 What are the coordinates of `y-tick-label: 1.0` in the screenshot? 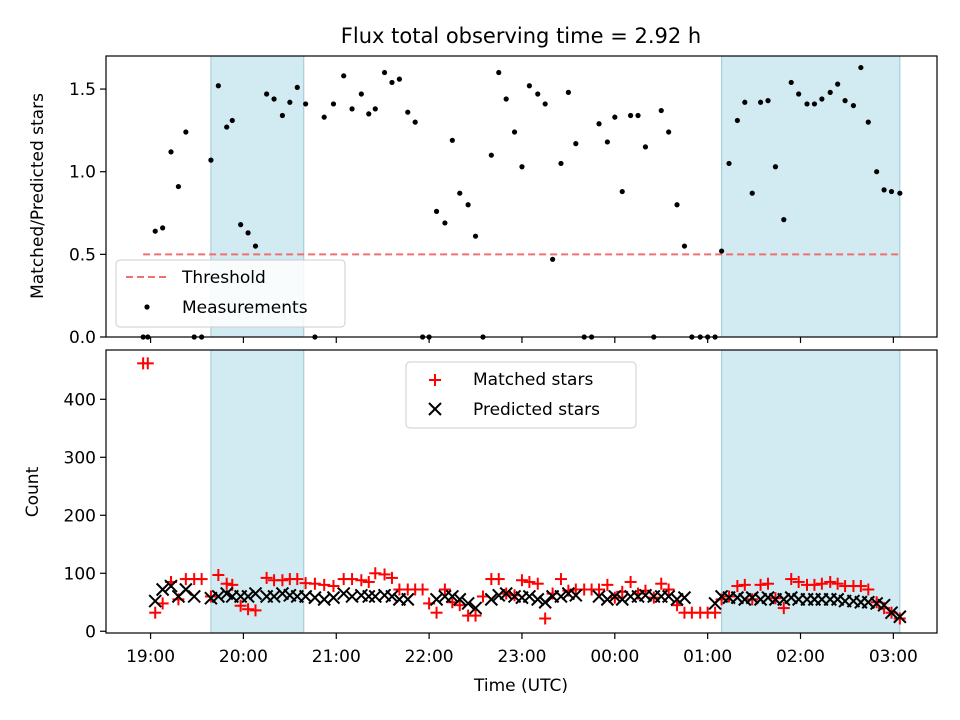 It's located at (82, 173).